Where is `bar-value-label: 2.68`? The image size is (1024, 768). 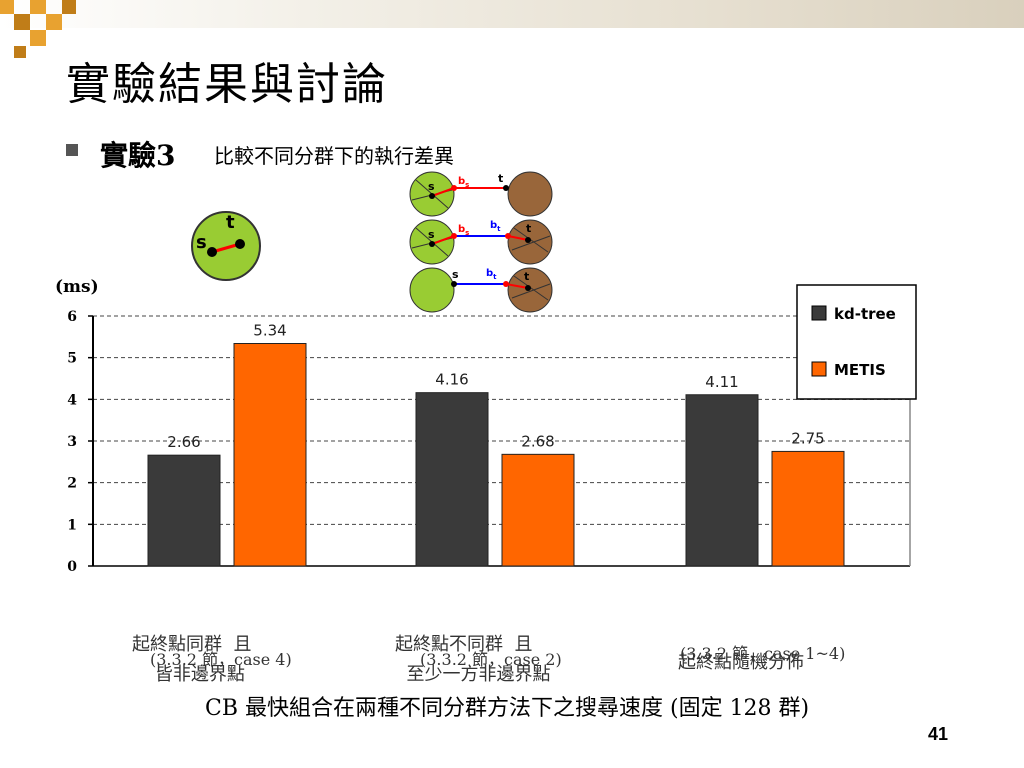
bar-value-label: 2.68 is located at coordinates (537, 441).